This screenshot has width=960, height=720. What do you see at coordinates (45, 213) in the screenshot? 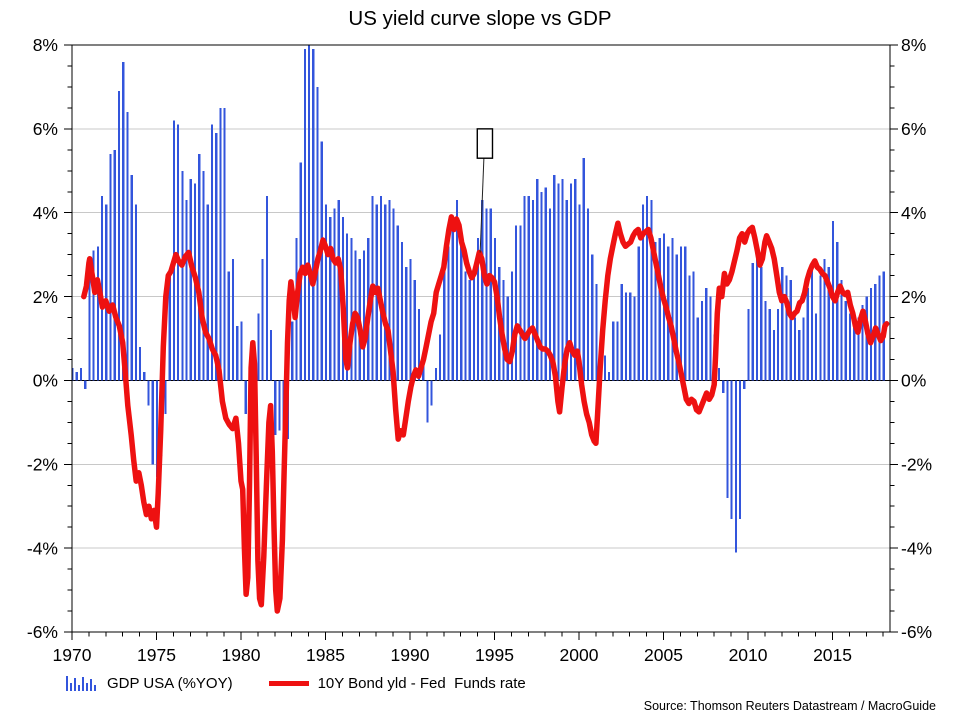
I see `y-axis-label-left: 4%` at bounding box center [45, 213].